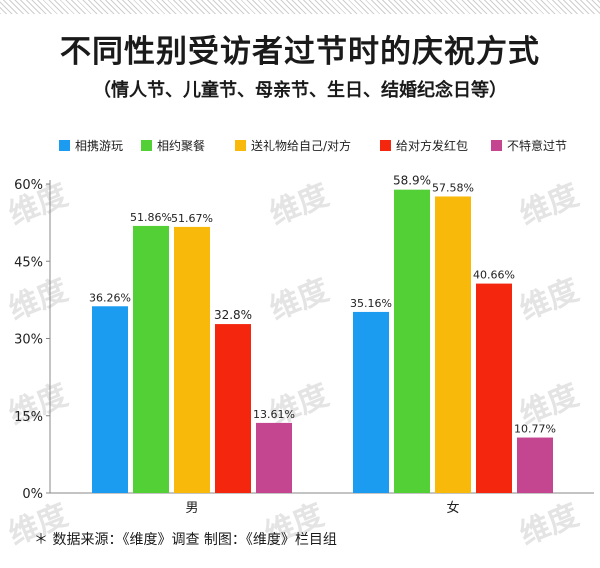 The height and width of the screenshot is (568, 600). I want to click on bar-value-label: 36.26%, so click(110, 297).